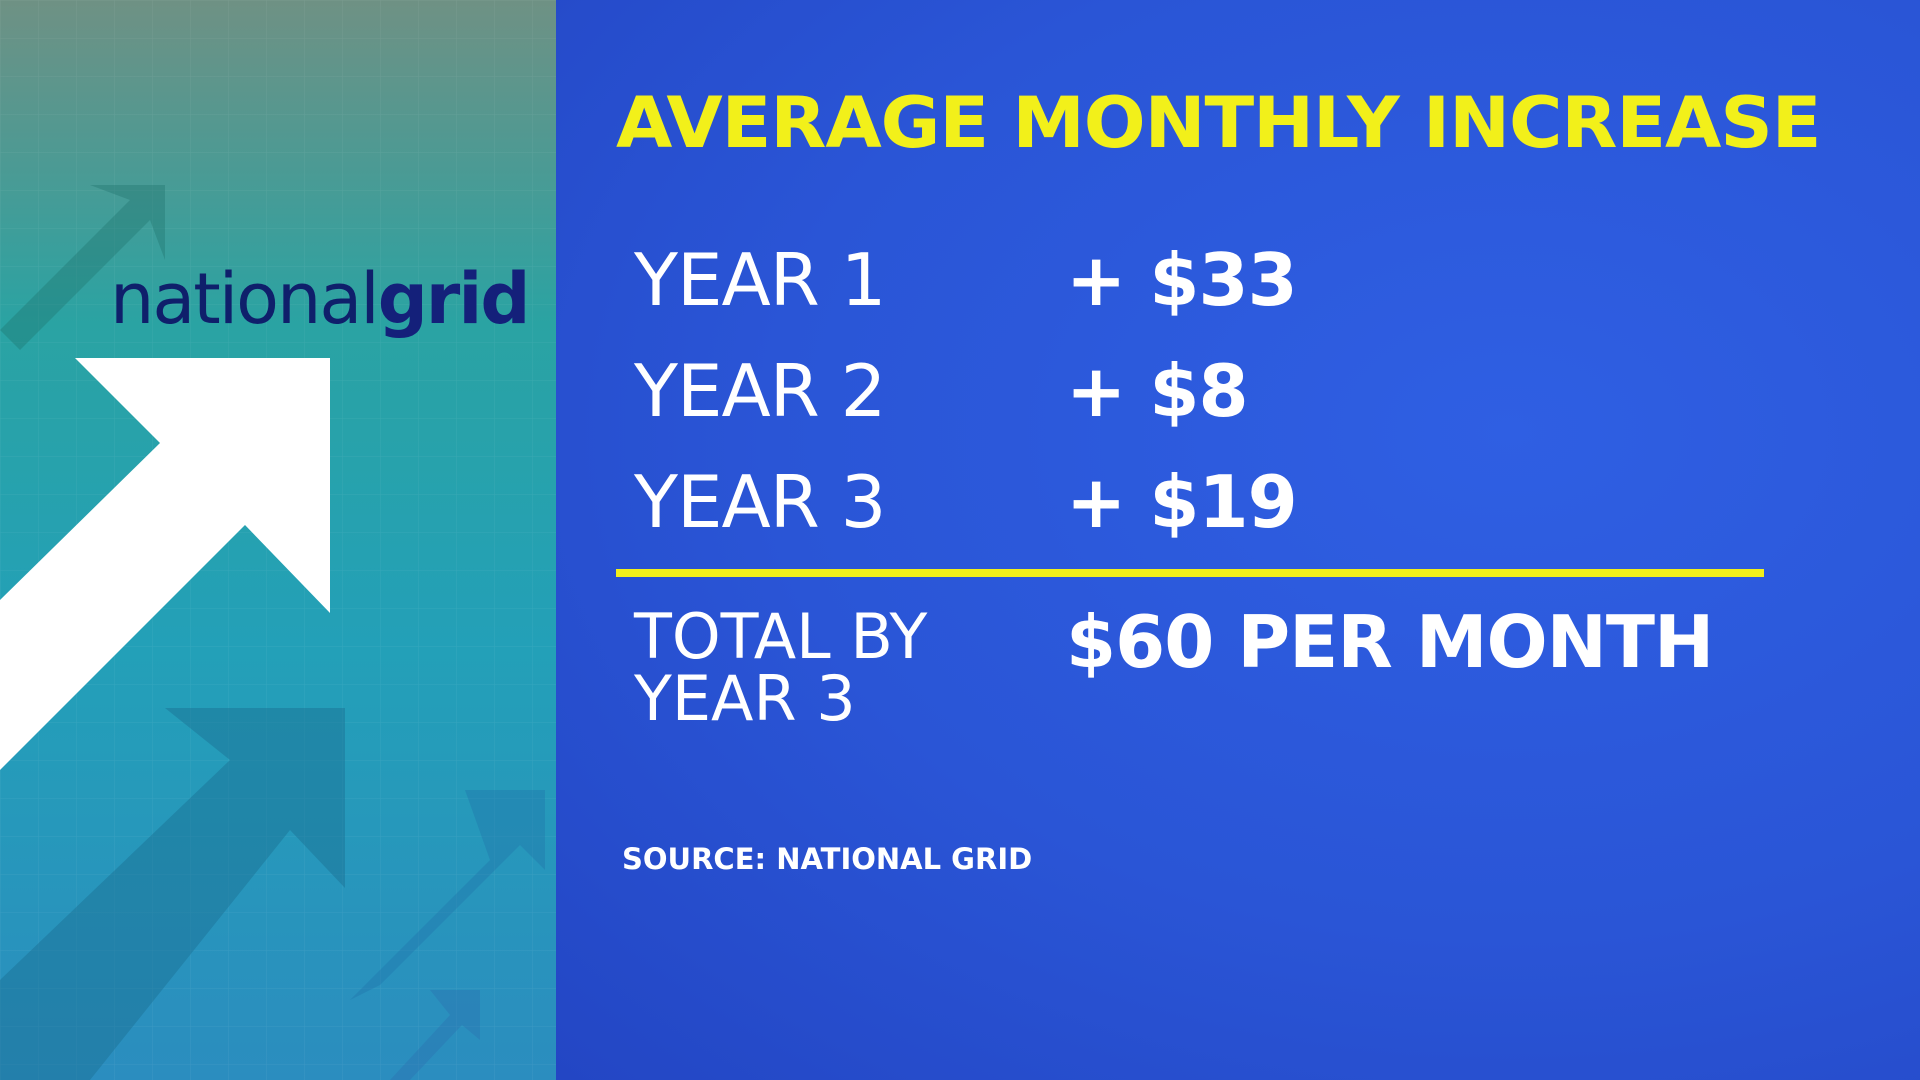  What do you see at coordinates (827, 859) in the screenshot?
I see `source-credit: SOURCE: NATIONAL GRID` at bounding box center [827, 859].